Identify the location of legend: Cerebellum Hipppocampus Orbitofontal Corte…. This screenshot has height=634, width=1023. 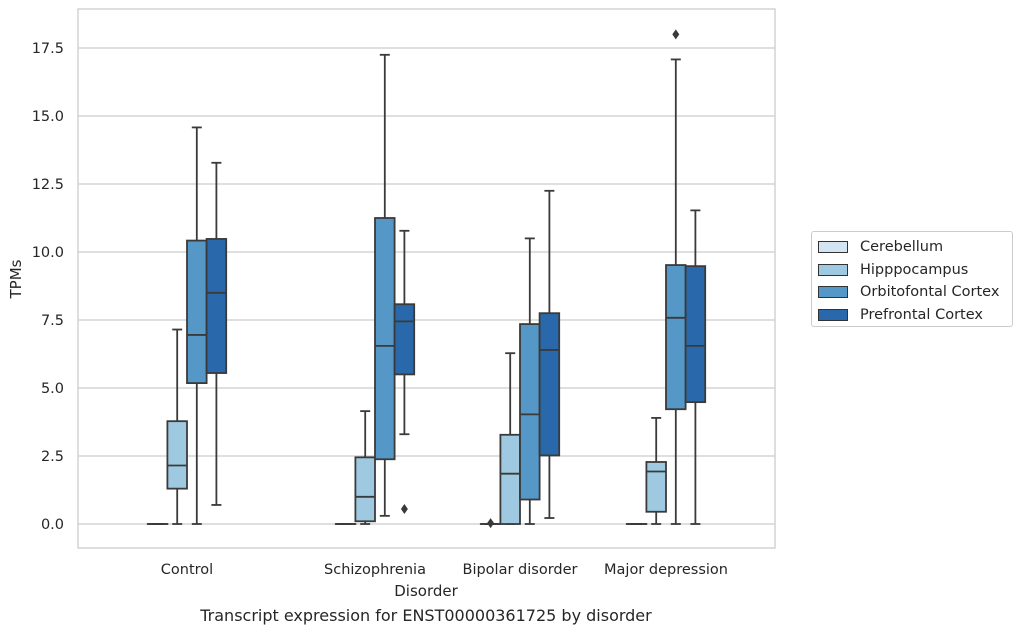
(912, 279).